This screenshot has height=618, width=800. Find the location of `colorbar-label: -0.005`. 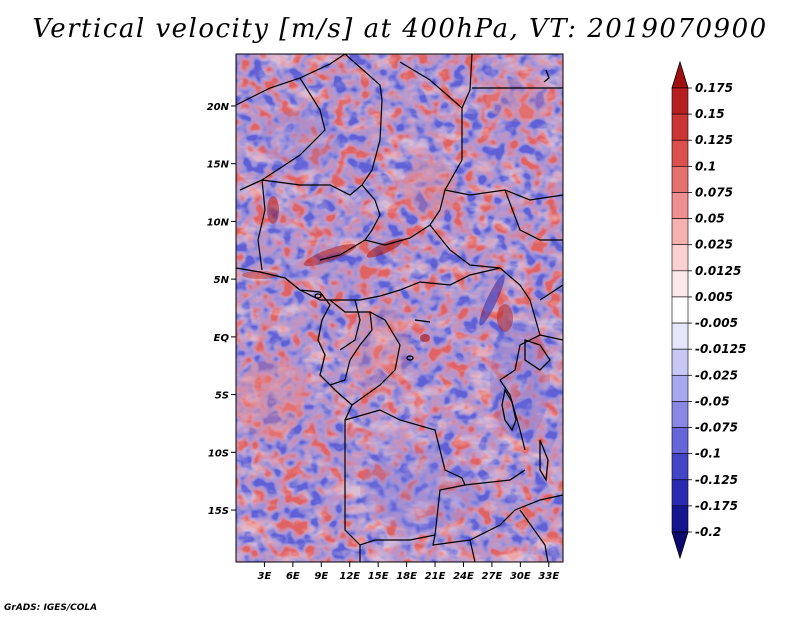

colorbar-label: -0.005 is located at coordinates (716, 323).